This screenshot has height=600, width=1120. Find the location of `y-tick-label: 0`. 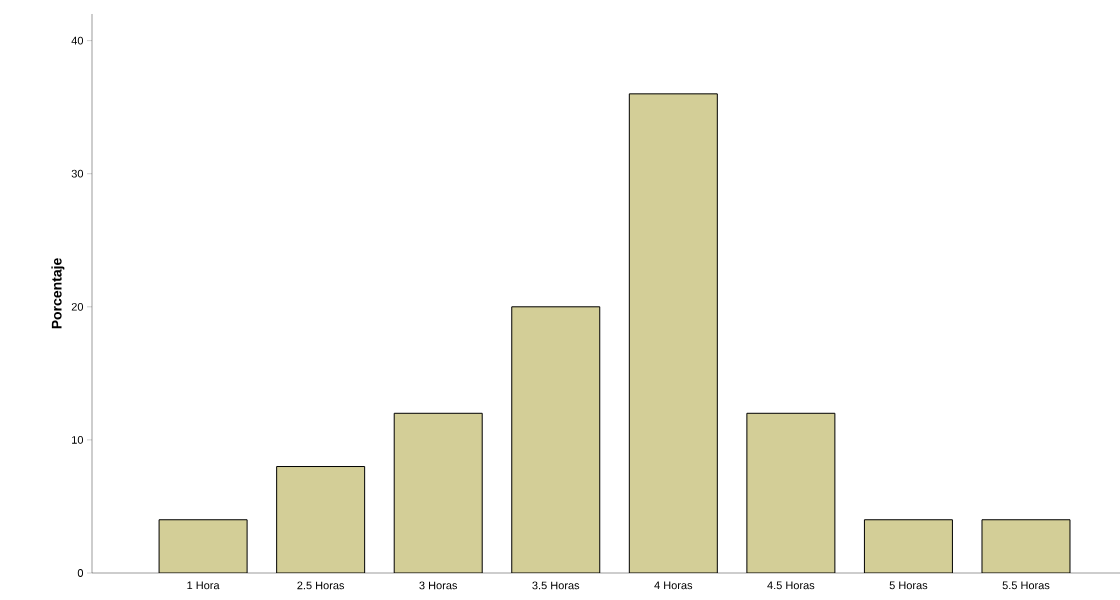

y-tick-label: 0 is located at coordinates (80, 573).